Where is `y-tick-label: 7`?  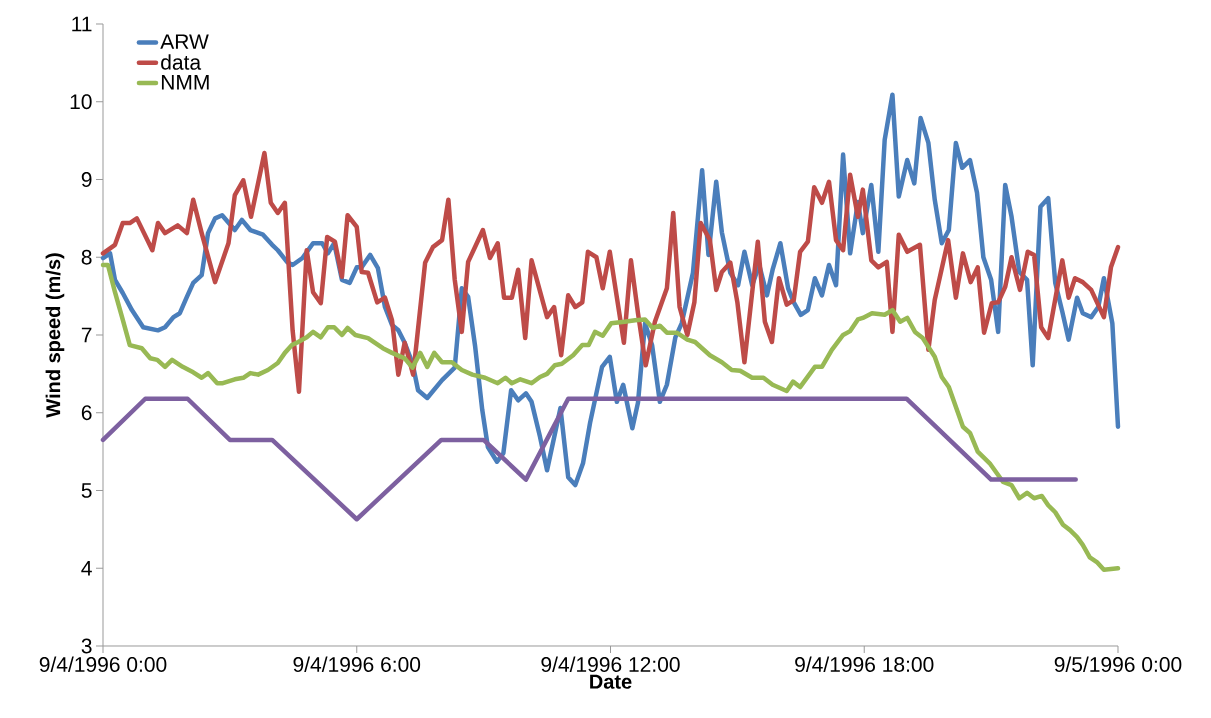 y-tick-label: 7 is located at coordinates (86, 335).